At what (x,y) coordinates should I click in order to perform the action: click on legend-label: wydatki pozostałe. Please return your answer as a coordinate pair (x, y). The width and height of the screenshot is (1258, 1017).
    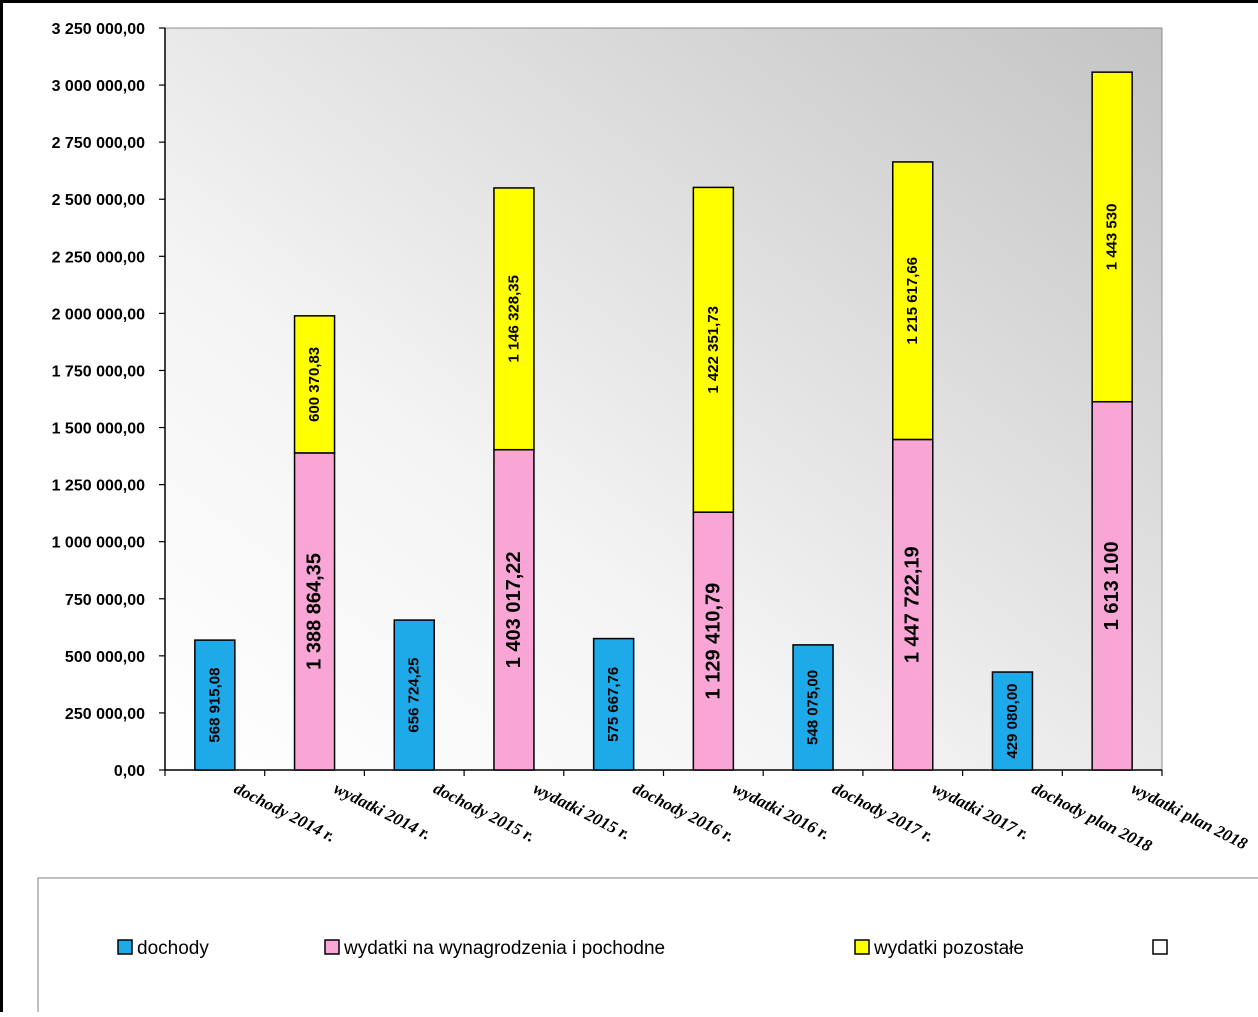
    Looking at the image, I should click on (948, 948).